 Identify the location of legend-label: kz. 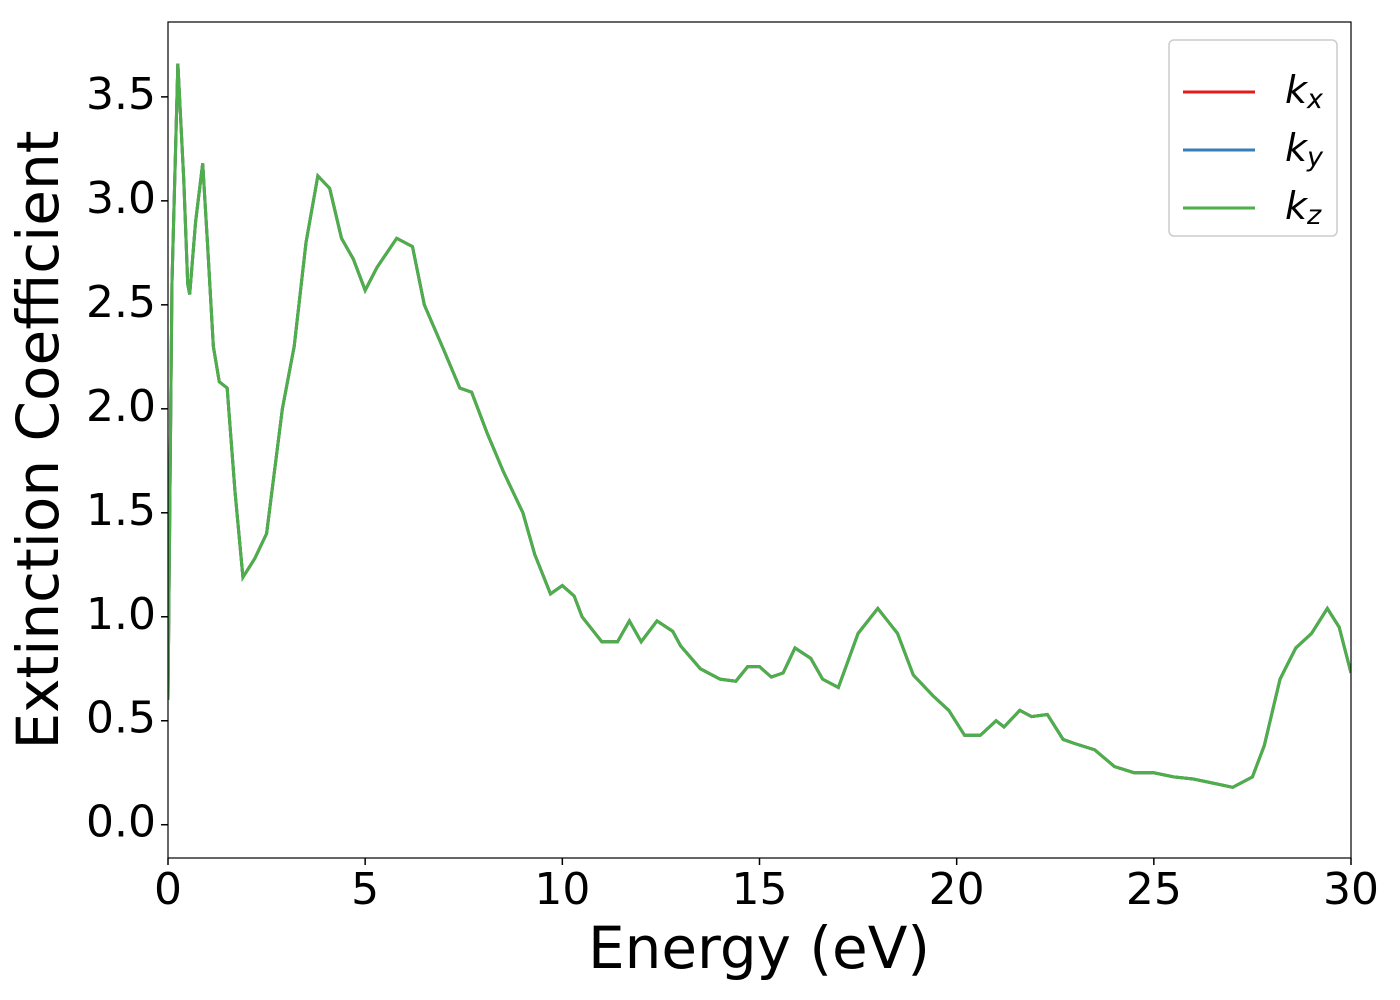
(1303, 207).